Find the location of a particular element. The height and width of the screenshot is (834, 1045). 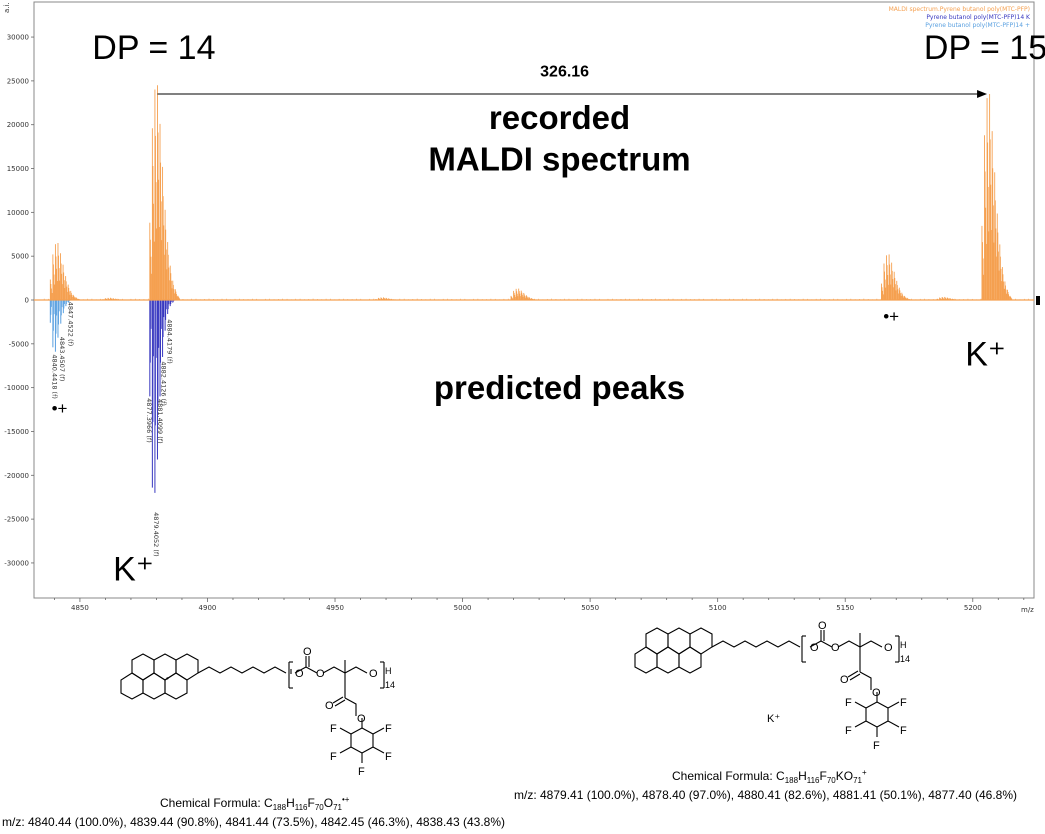

y-tick-label: -10000 is located at coordinates (16, 388).